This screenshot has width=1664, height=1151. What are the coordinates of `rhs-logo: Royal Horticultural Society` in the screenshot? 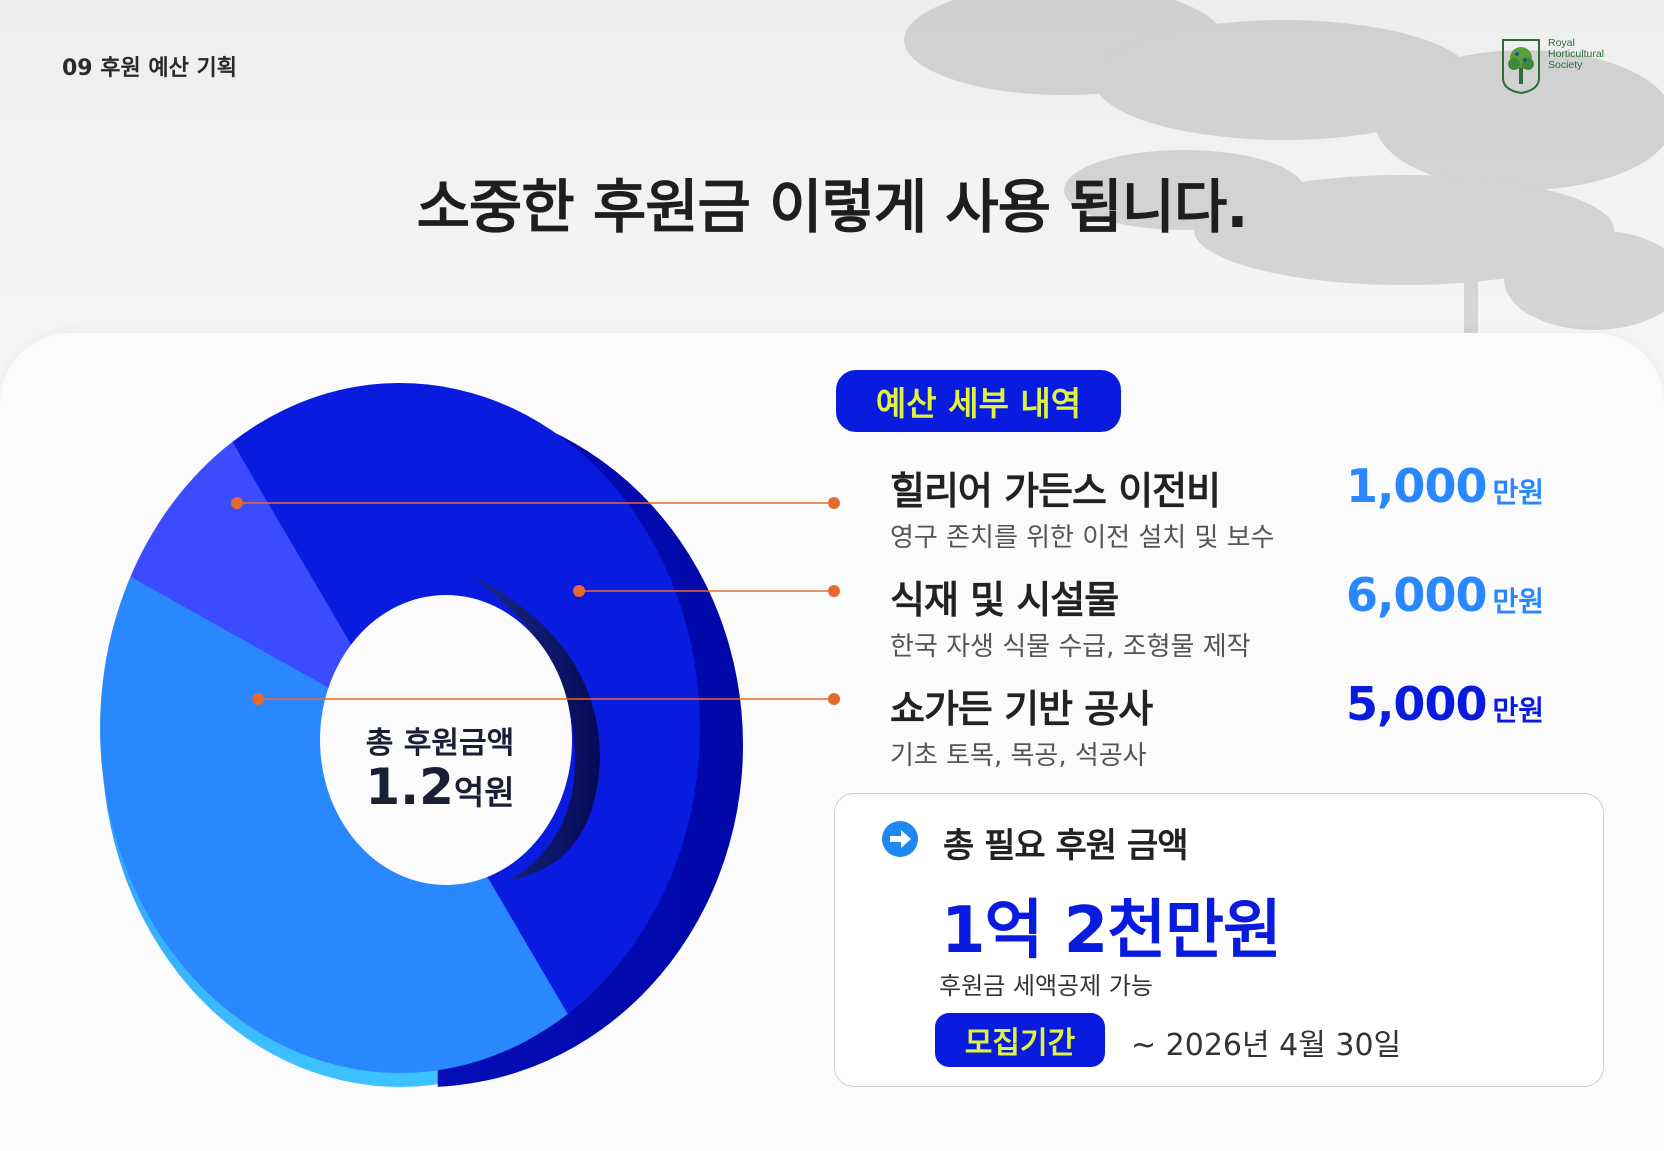 It's located at (1555, 66).